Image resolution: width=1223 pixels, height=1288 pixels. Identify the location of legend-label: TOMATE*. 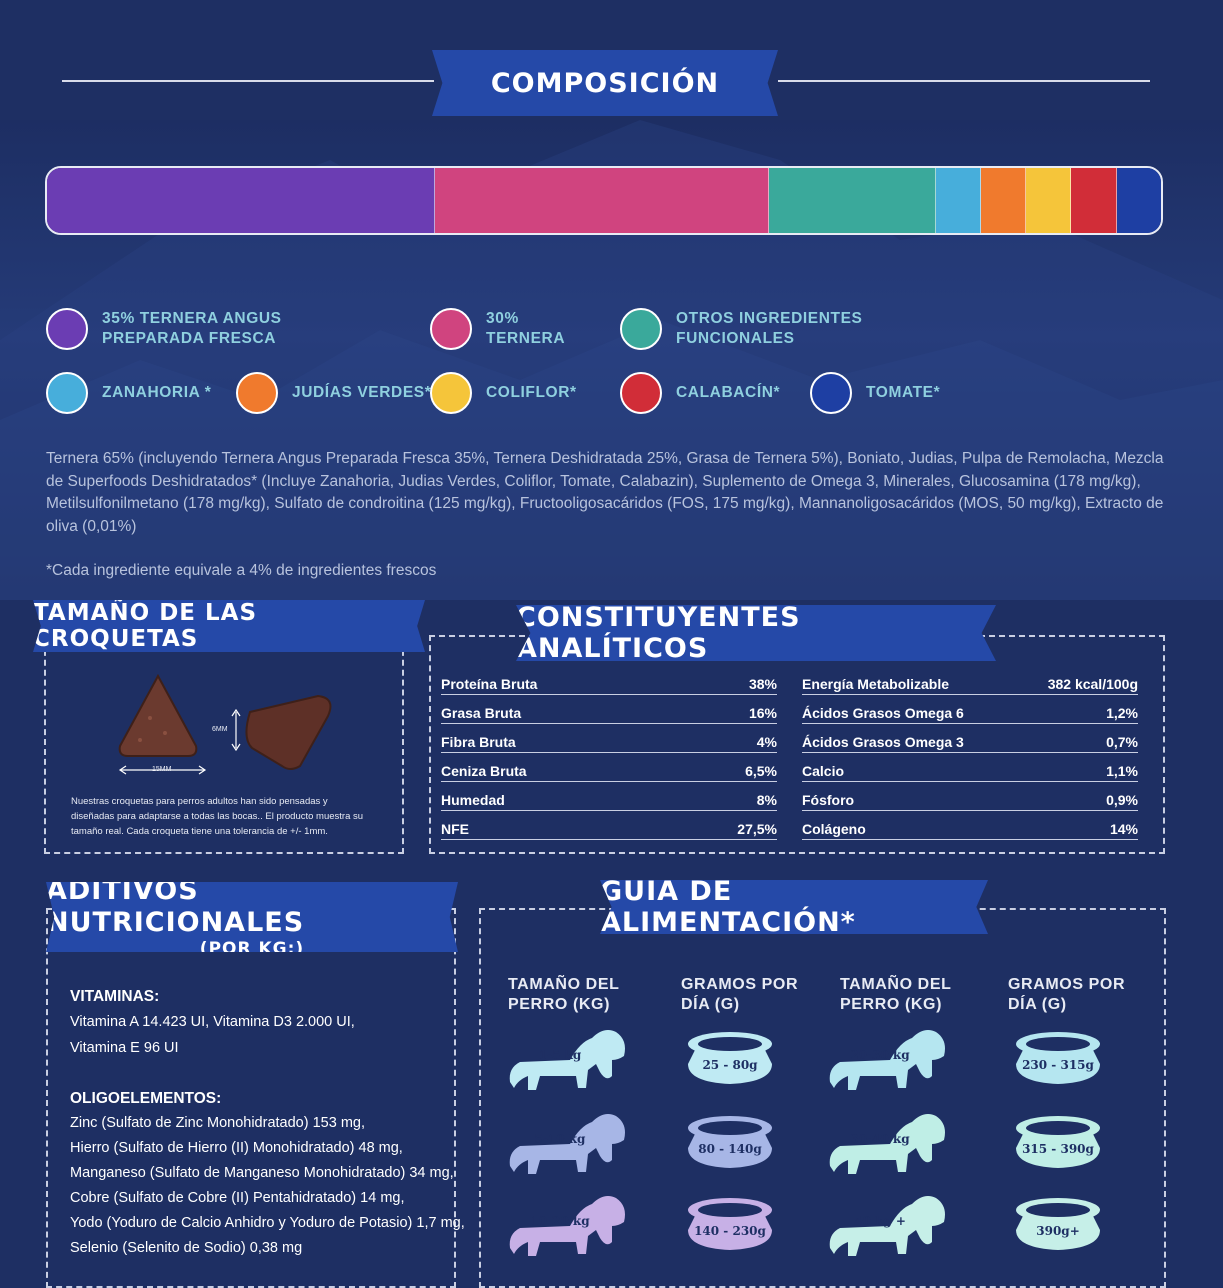
(903, 392).